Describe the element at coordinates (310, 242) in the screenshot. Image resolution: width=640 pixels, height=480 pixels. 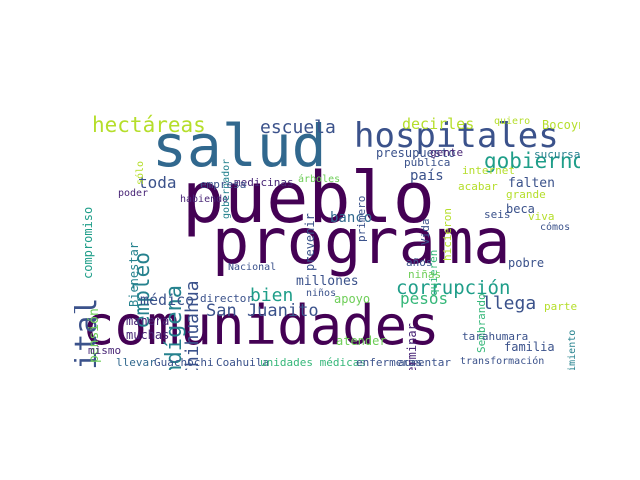
I see `cloud-word: prevenir` at that location.